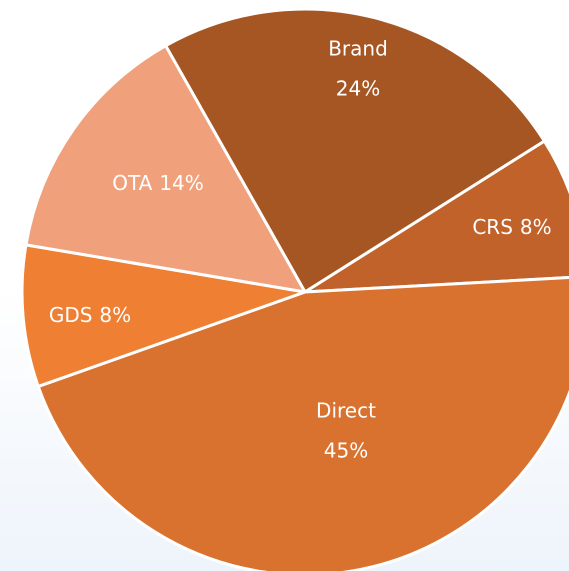  Describe the element at coordinates (158, 183) in the screenshot. I see `slice-label-group: OTA 14%` at that location.